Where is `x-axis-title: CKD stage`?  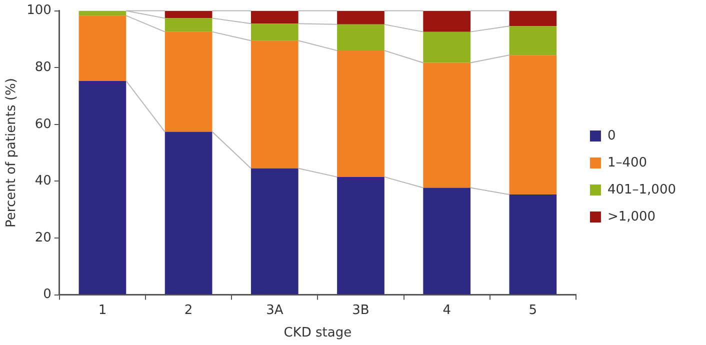
x-axis-title: CKD stage is located at coordinates (318, 333).